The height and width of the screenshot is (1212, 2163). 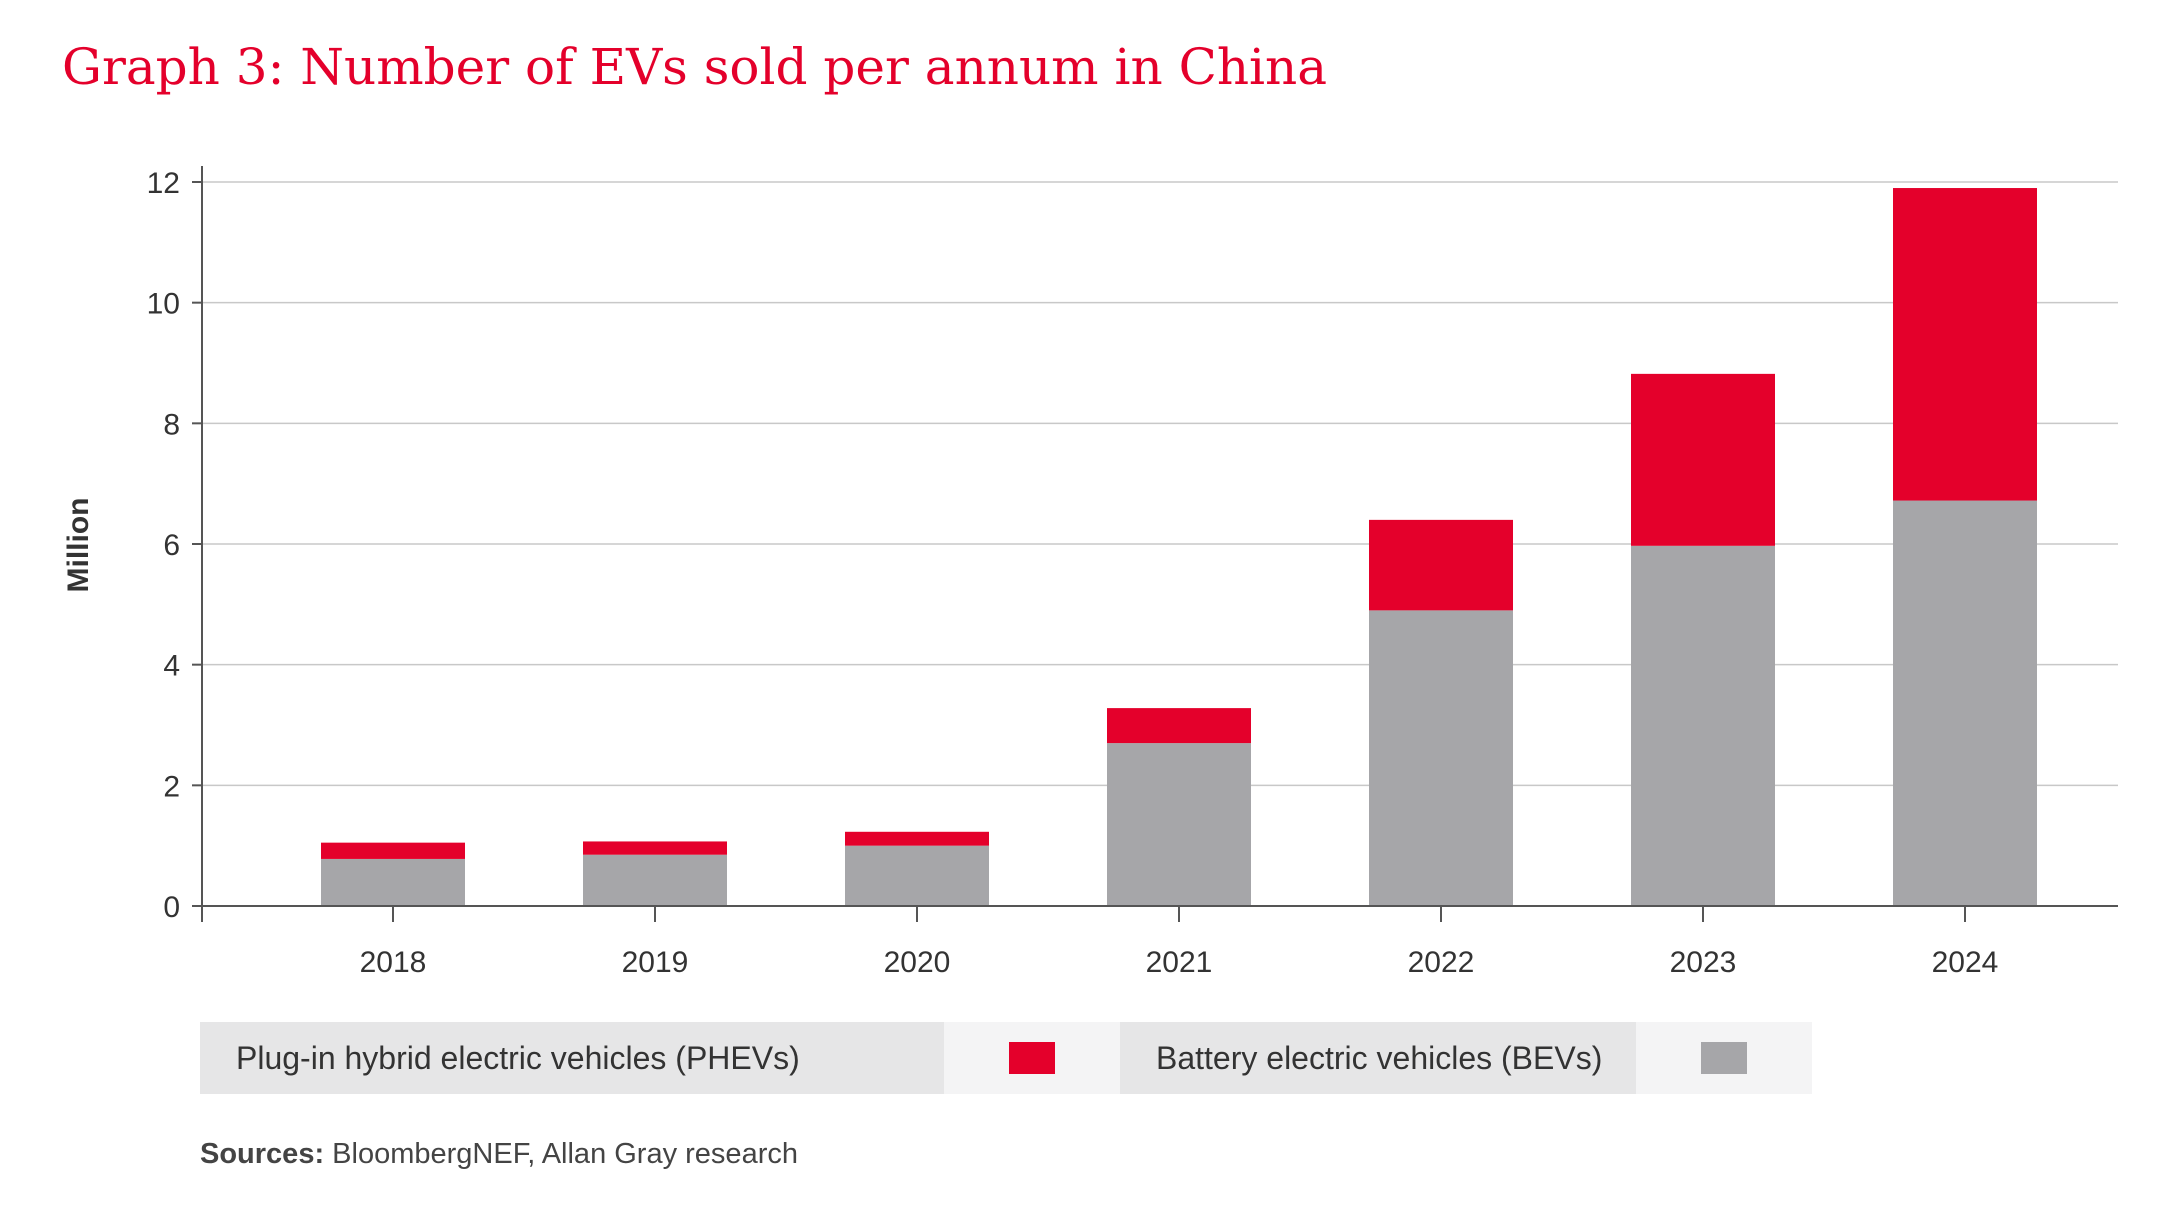 What do you see at coordinates (655, 962) in the screenshot?
I see `x-tick-label: 2019` at bounding box center [655, 962].